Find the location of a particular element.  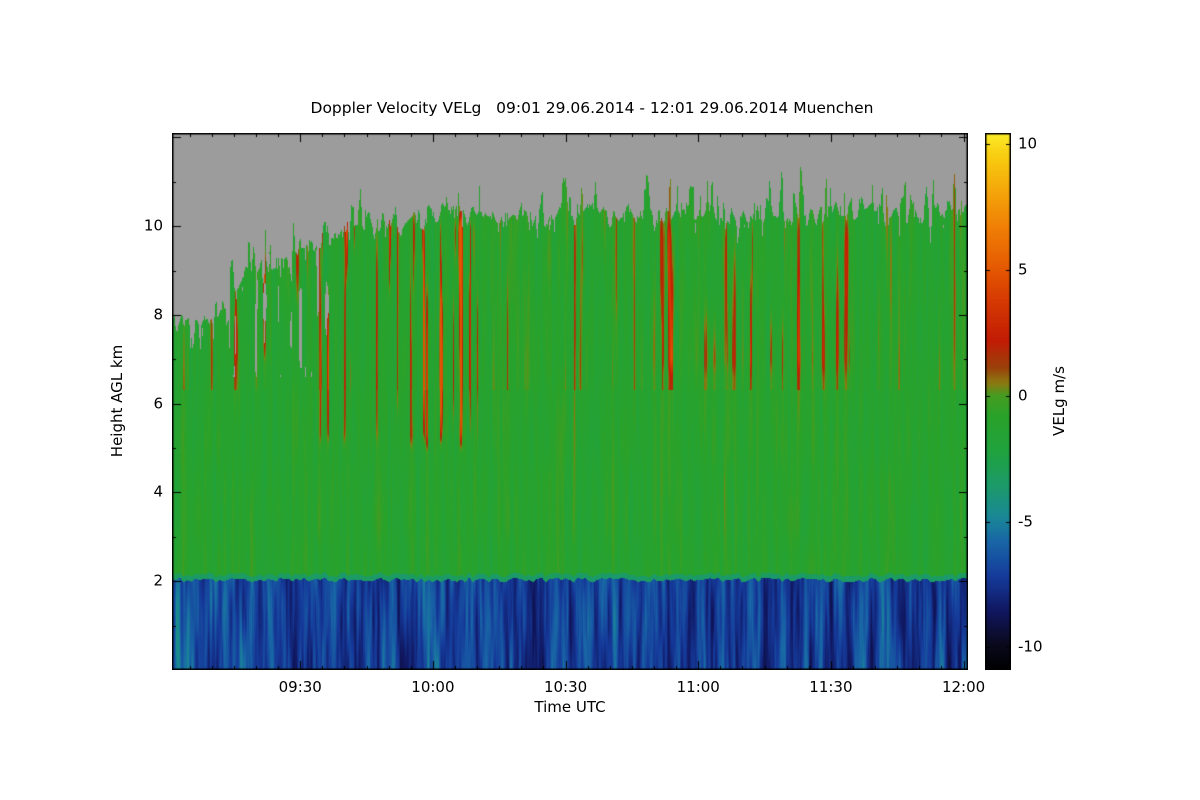

x-tick-label: 10:00 is located at coordinates (433, 687).